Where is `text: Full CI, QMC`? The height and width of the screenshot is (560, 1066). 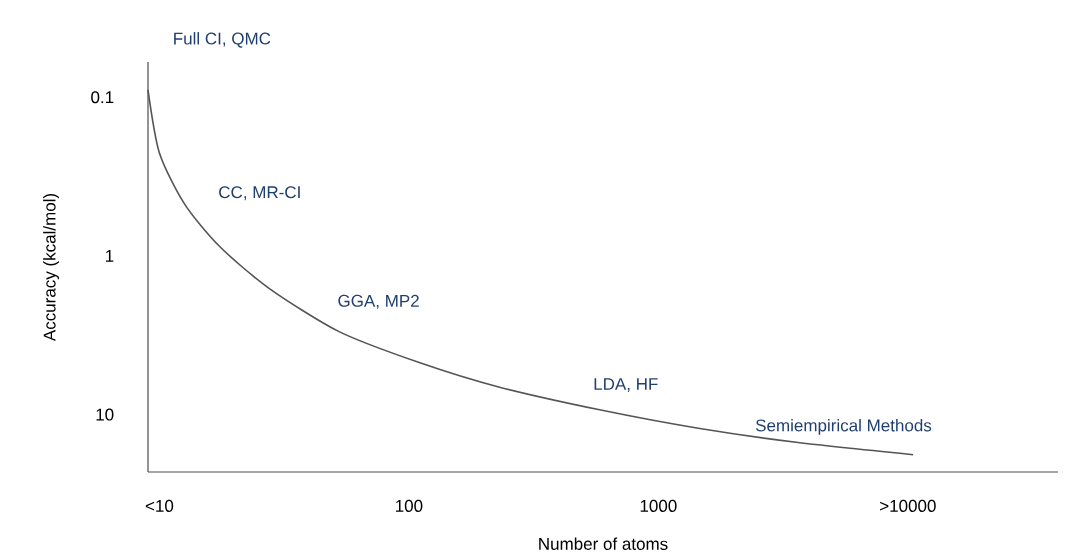 text: Full CI, QMC is located at coordinates (222, 40).